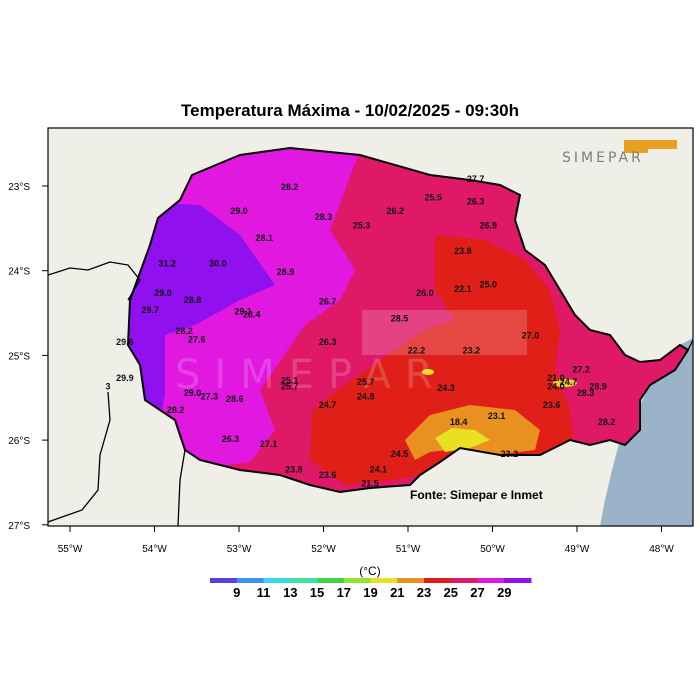 This screenshot has width=700, height=700. I want to click on lat-tick-label: 26°S, so click(19, 441).